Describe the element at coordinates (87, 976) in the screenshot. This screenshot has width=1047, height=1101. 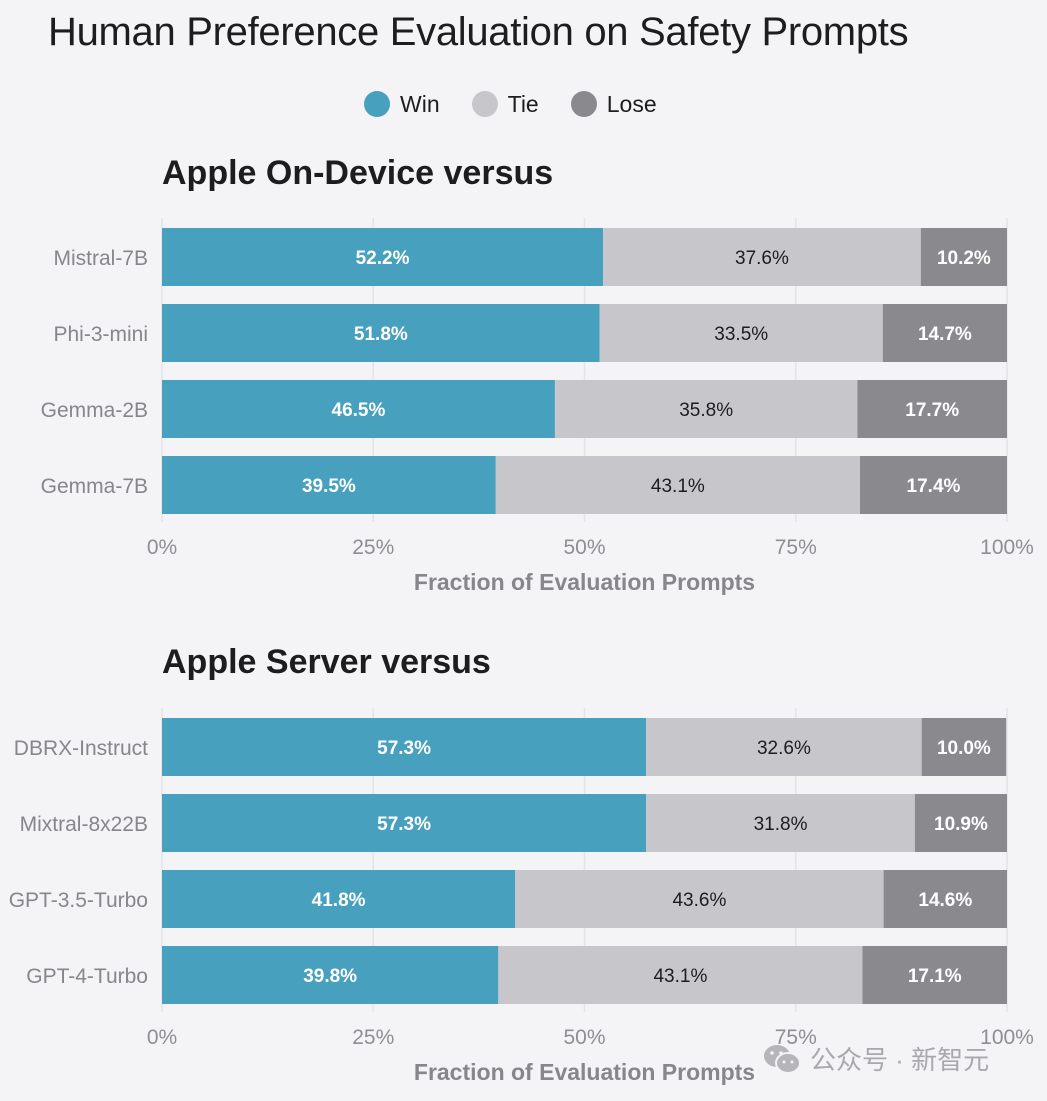
I see `y-category-label: GPT-4-Turbo` at that location.